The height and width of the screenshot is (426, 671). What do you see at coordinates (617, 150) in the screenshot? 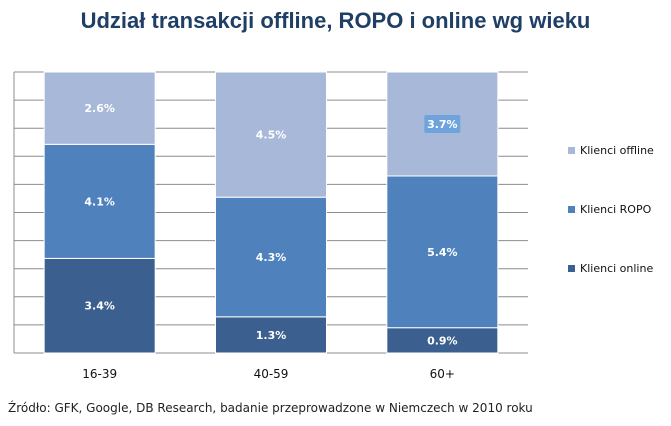
I see `legend-label: Klienci offline` at bounding box center [617, 150].